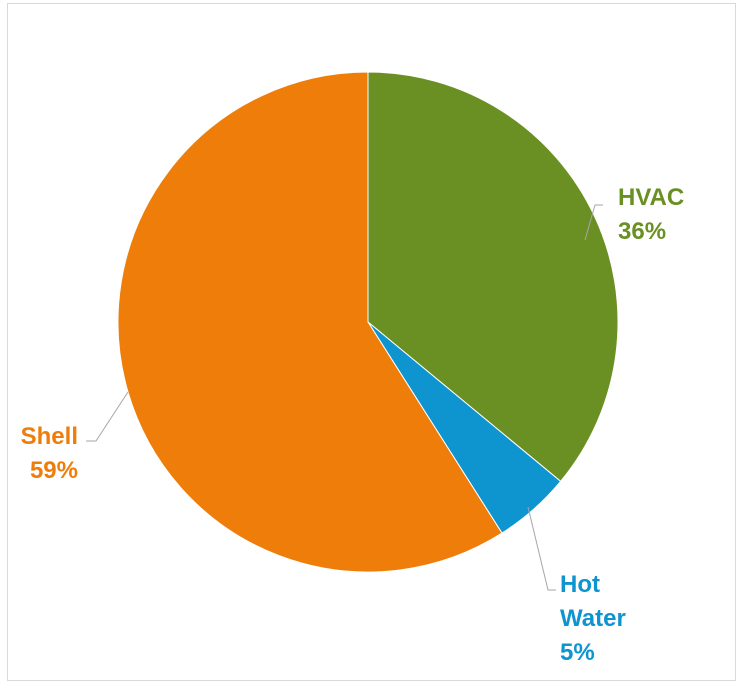 The height and width of the screenshot is (684, 739). What do you see at coordinates (580, 584) in the screenshot?
I see `data-label-name: Hot` at bounding box center [580, 584].